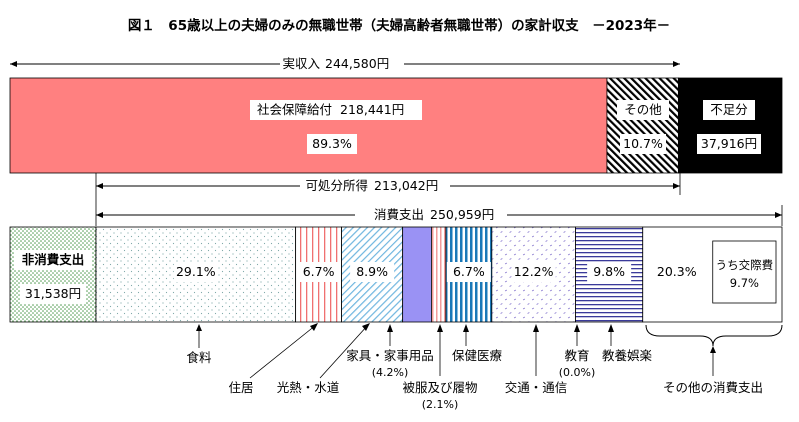 This screenshot has height=422, width=799. I want to click on leader-medical-arrow, so click(466, 328).